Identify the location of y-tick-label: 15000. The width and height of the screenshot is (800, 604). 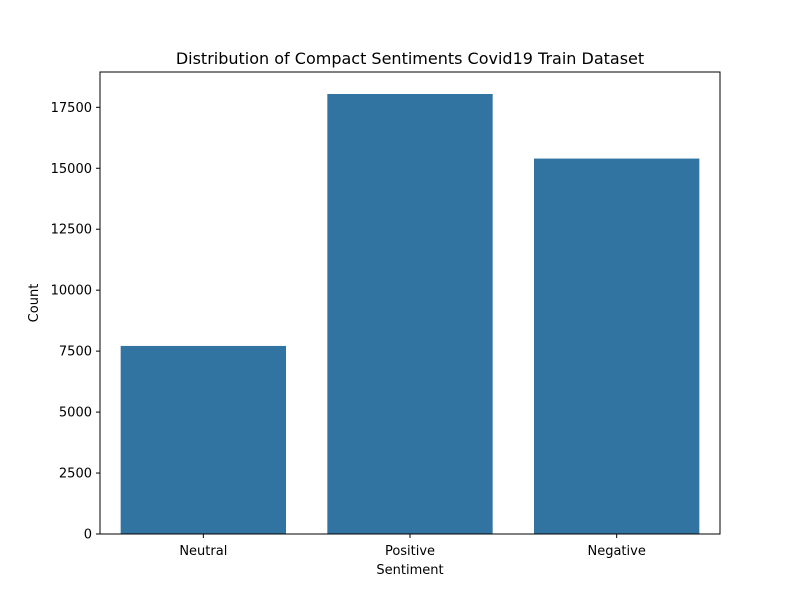
(71, 169).